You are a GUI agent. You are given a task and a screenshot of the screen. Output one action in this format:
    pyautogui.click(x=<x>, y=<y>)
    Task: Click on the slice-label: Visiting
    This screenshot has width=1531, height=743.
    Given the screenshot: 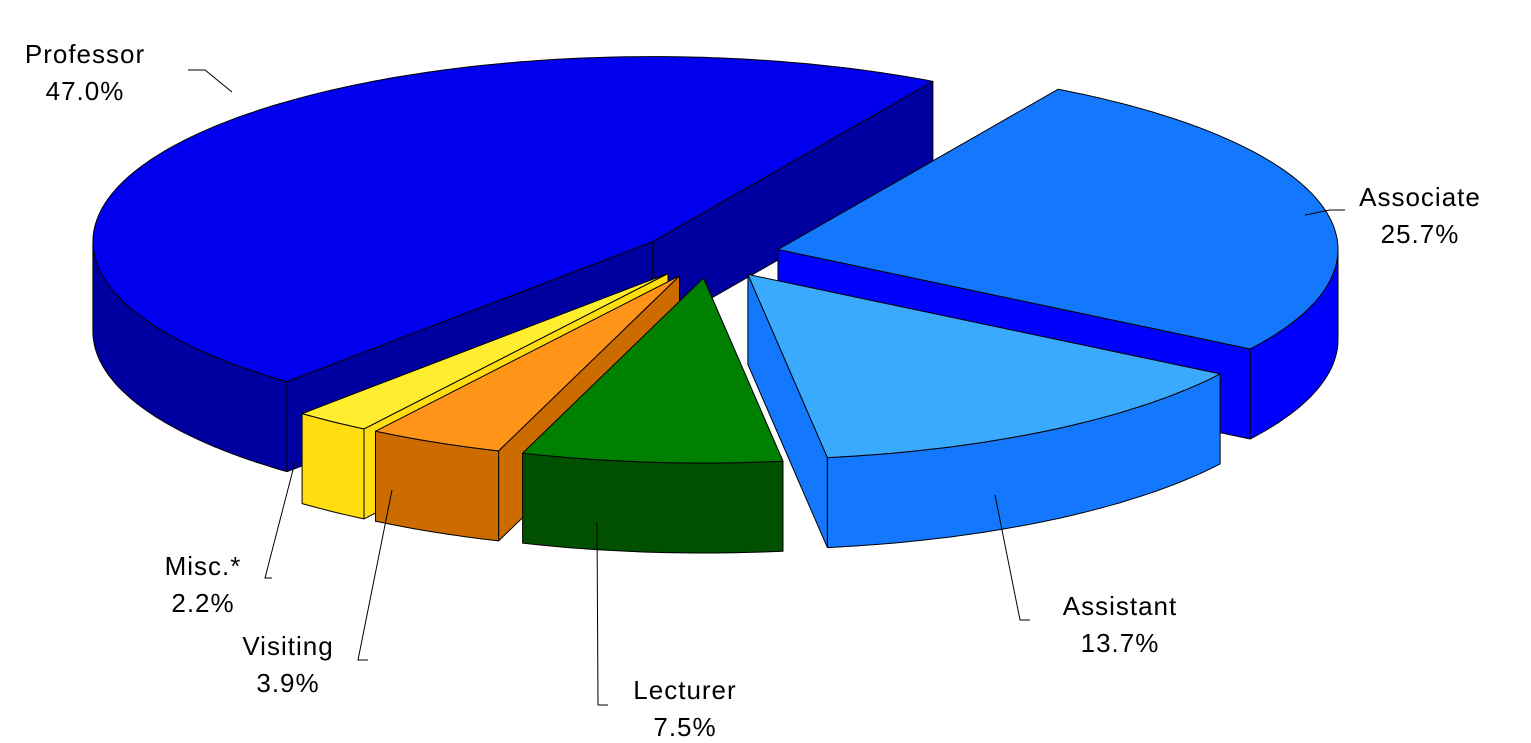 What is the action you would take?
    pyautogui.click(x=287, y=646)
    